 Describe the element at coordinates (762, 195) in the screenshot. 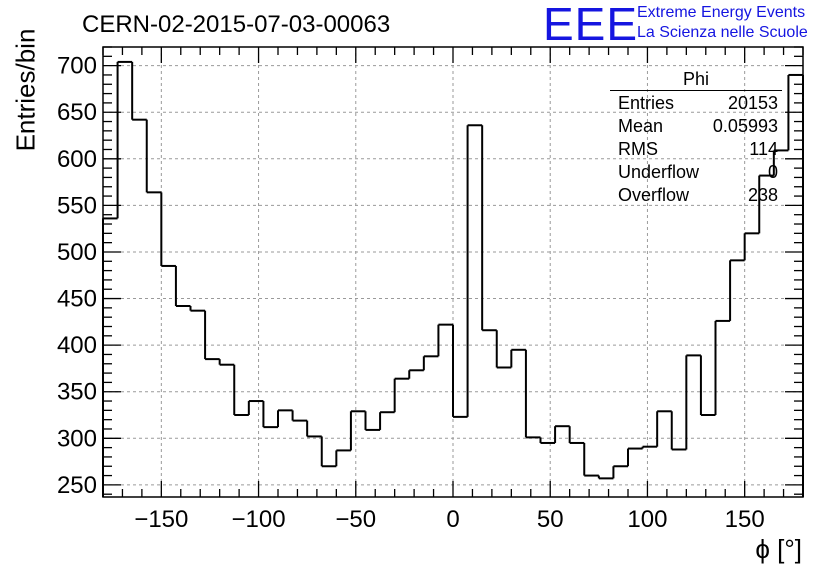

I see `stats-value: 238` at that location.